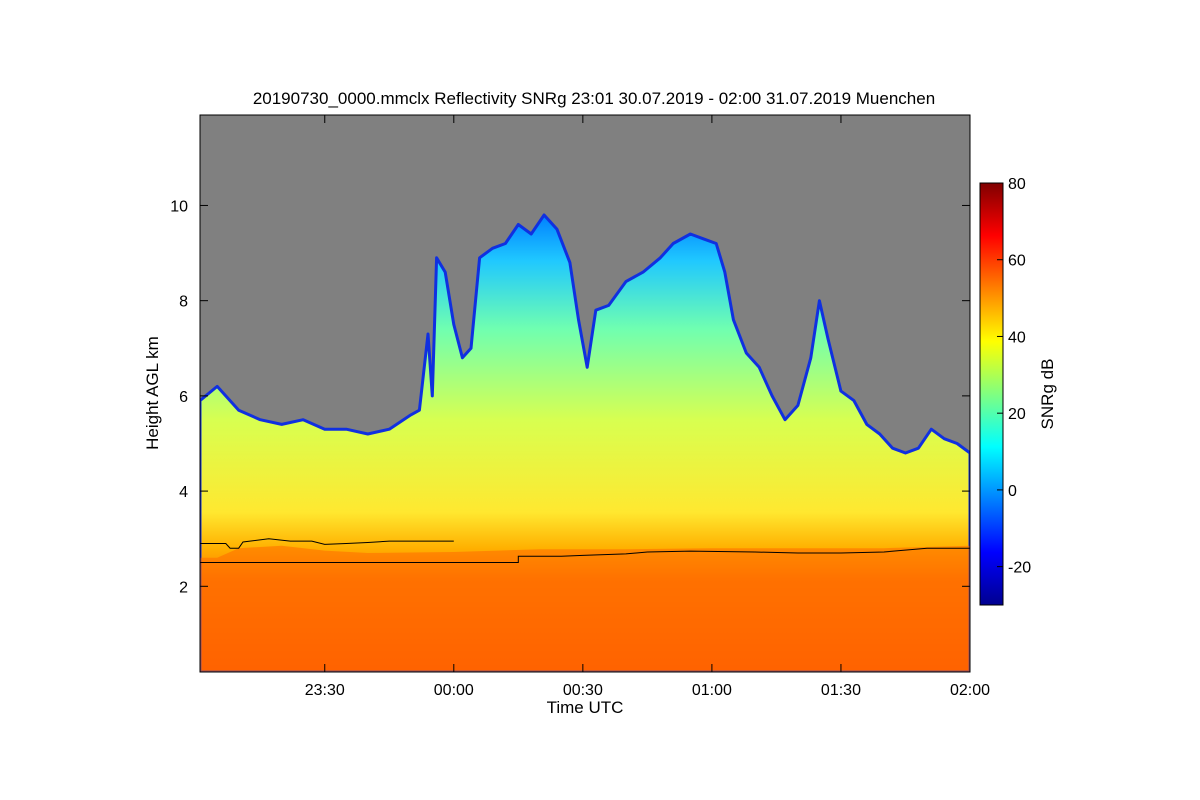 Image resolution: width=1200 pixels, height=800 pixels. I want to click on colorbar-label: SNRg dB, so click(1047, 394).